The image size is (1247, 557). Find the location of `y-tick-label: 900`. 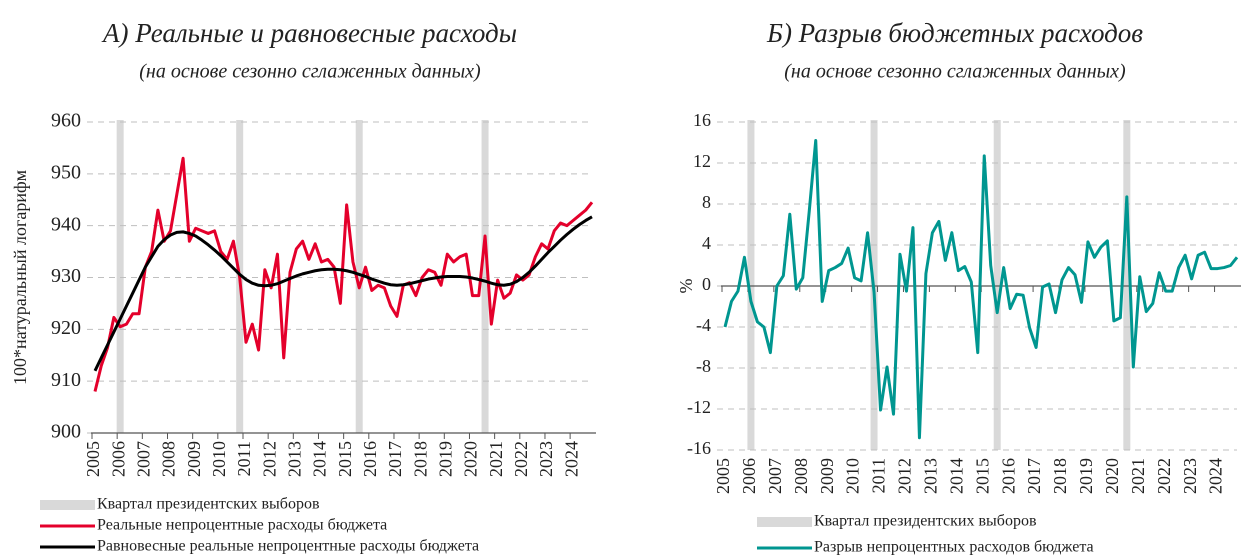

y-tick-label: 900 is located at coordinates (66, 432).